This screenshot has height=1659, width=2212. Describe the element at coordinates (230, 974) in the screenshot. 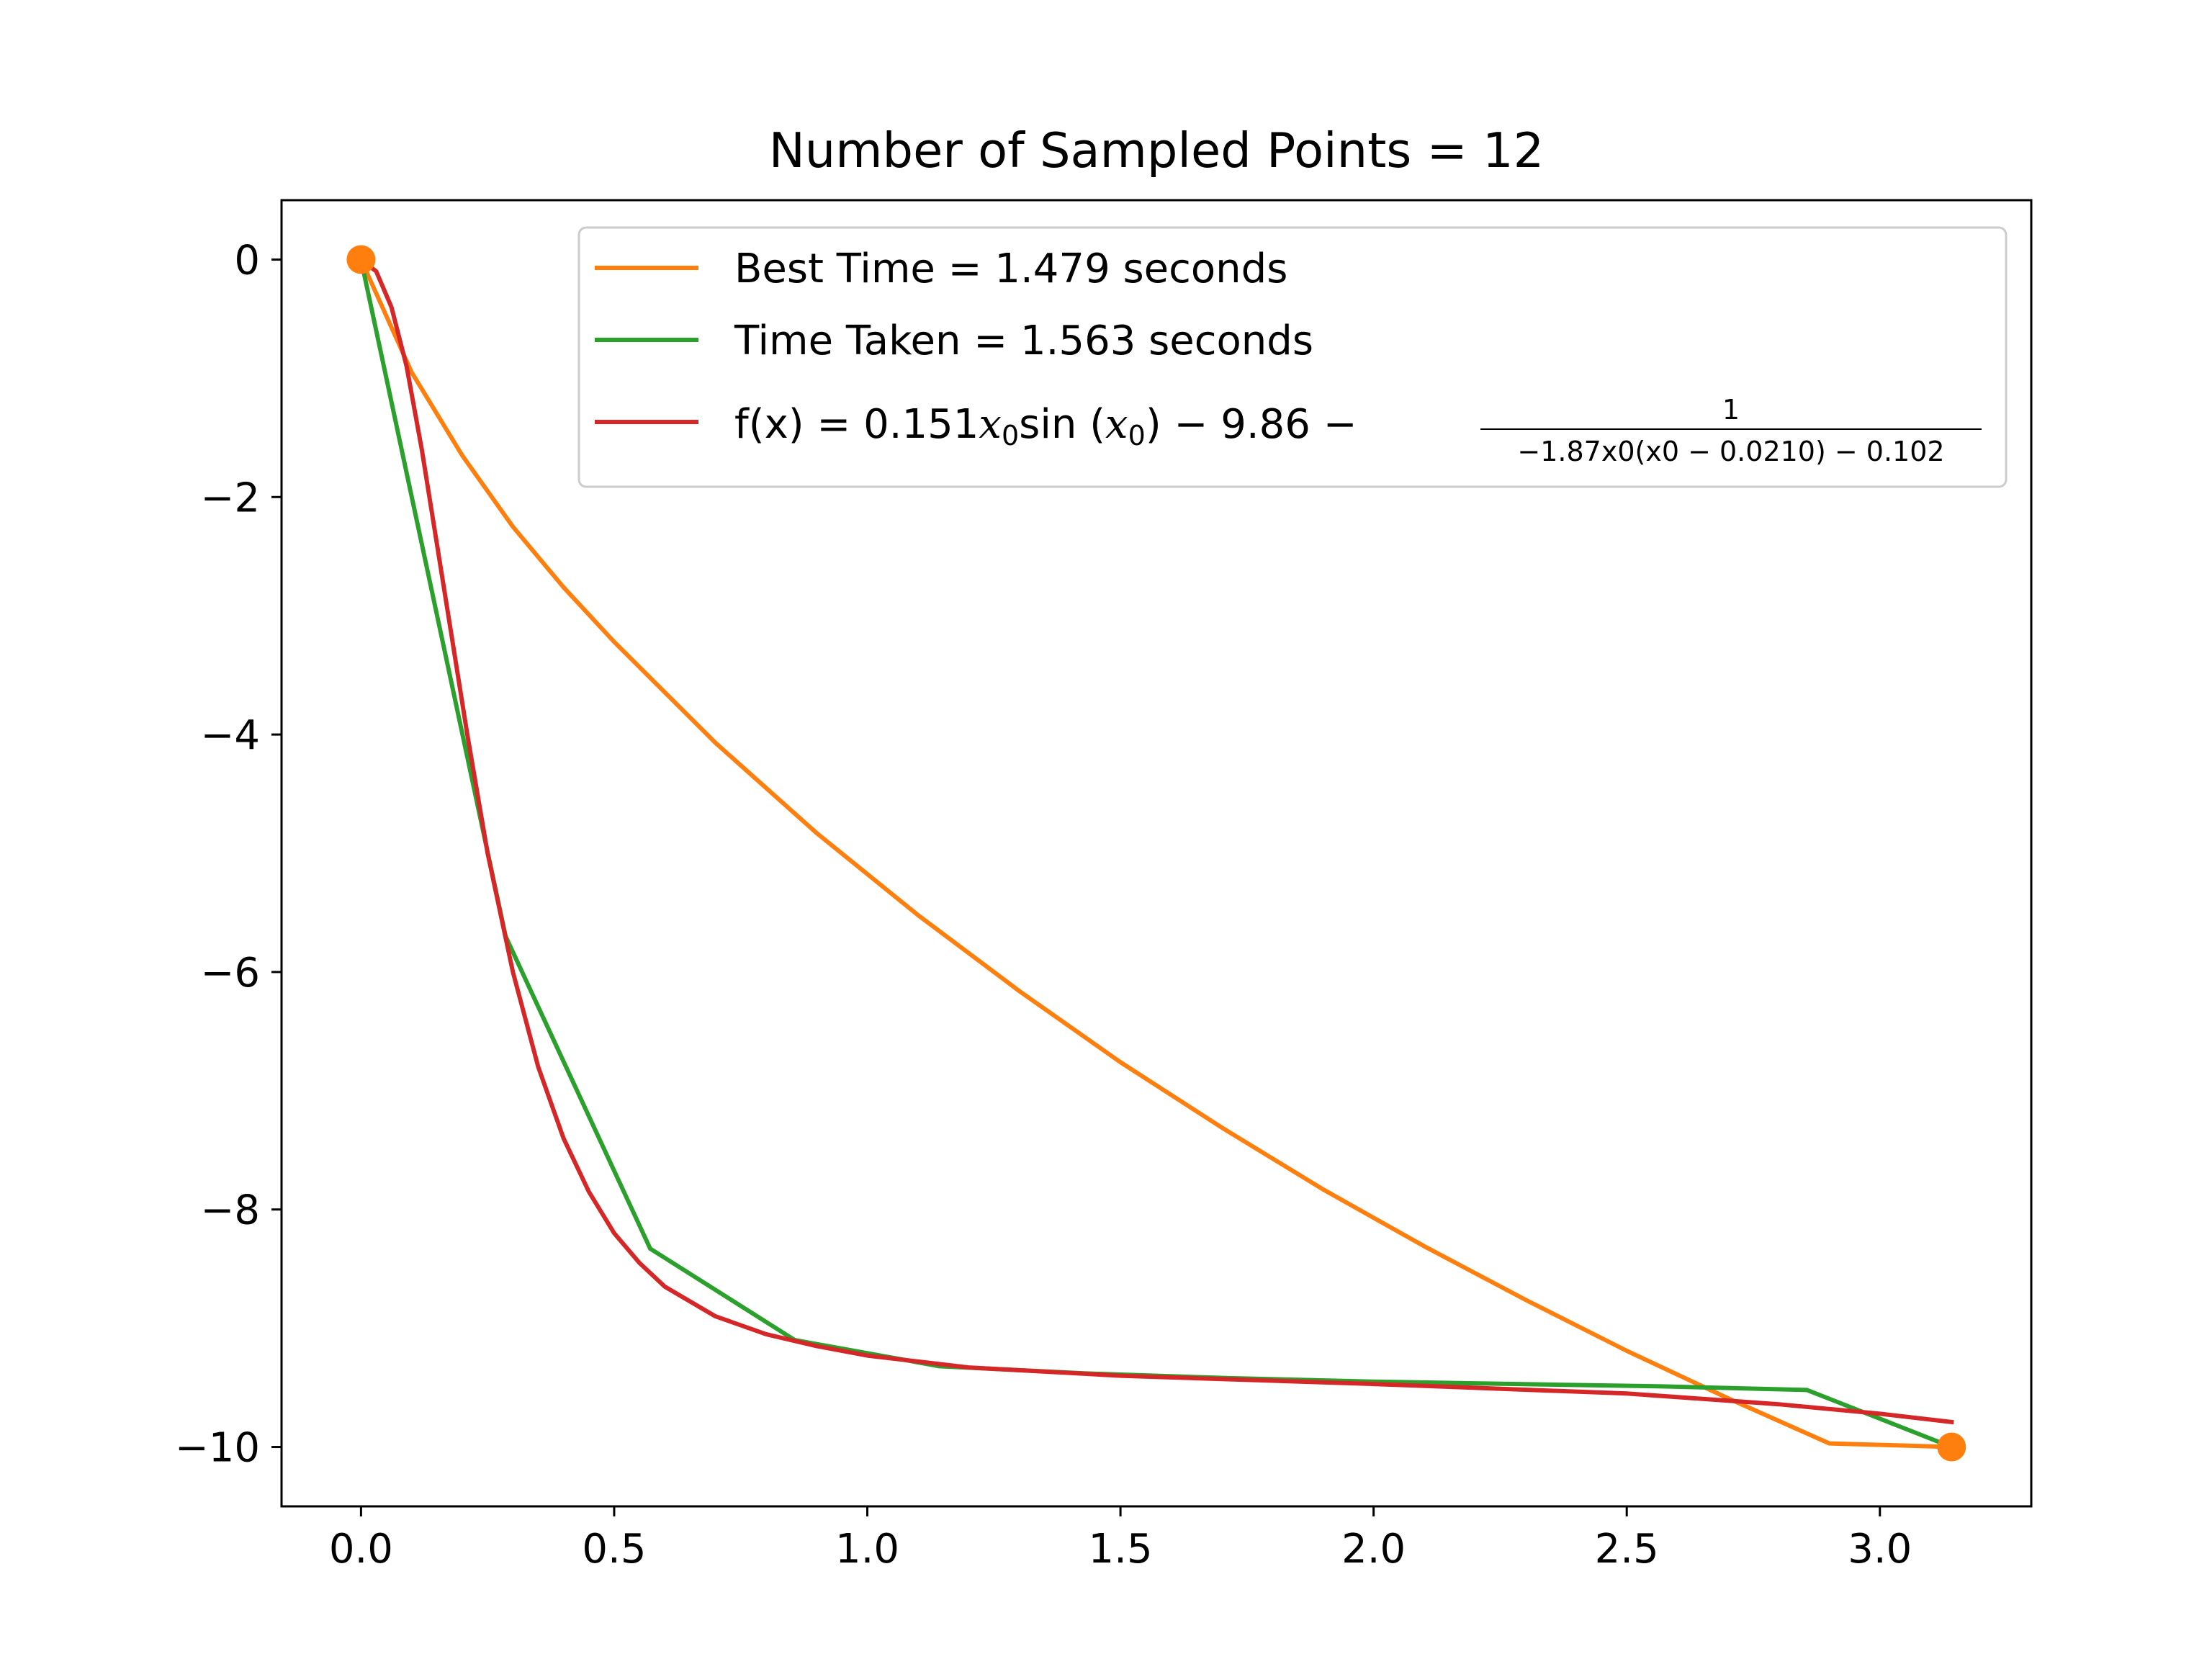

I see `y-tick-label-3: −6` at that location.